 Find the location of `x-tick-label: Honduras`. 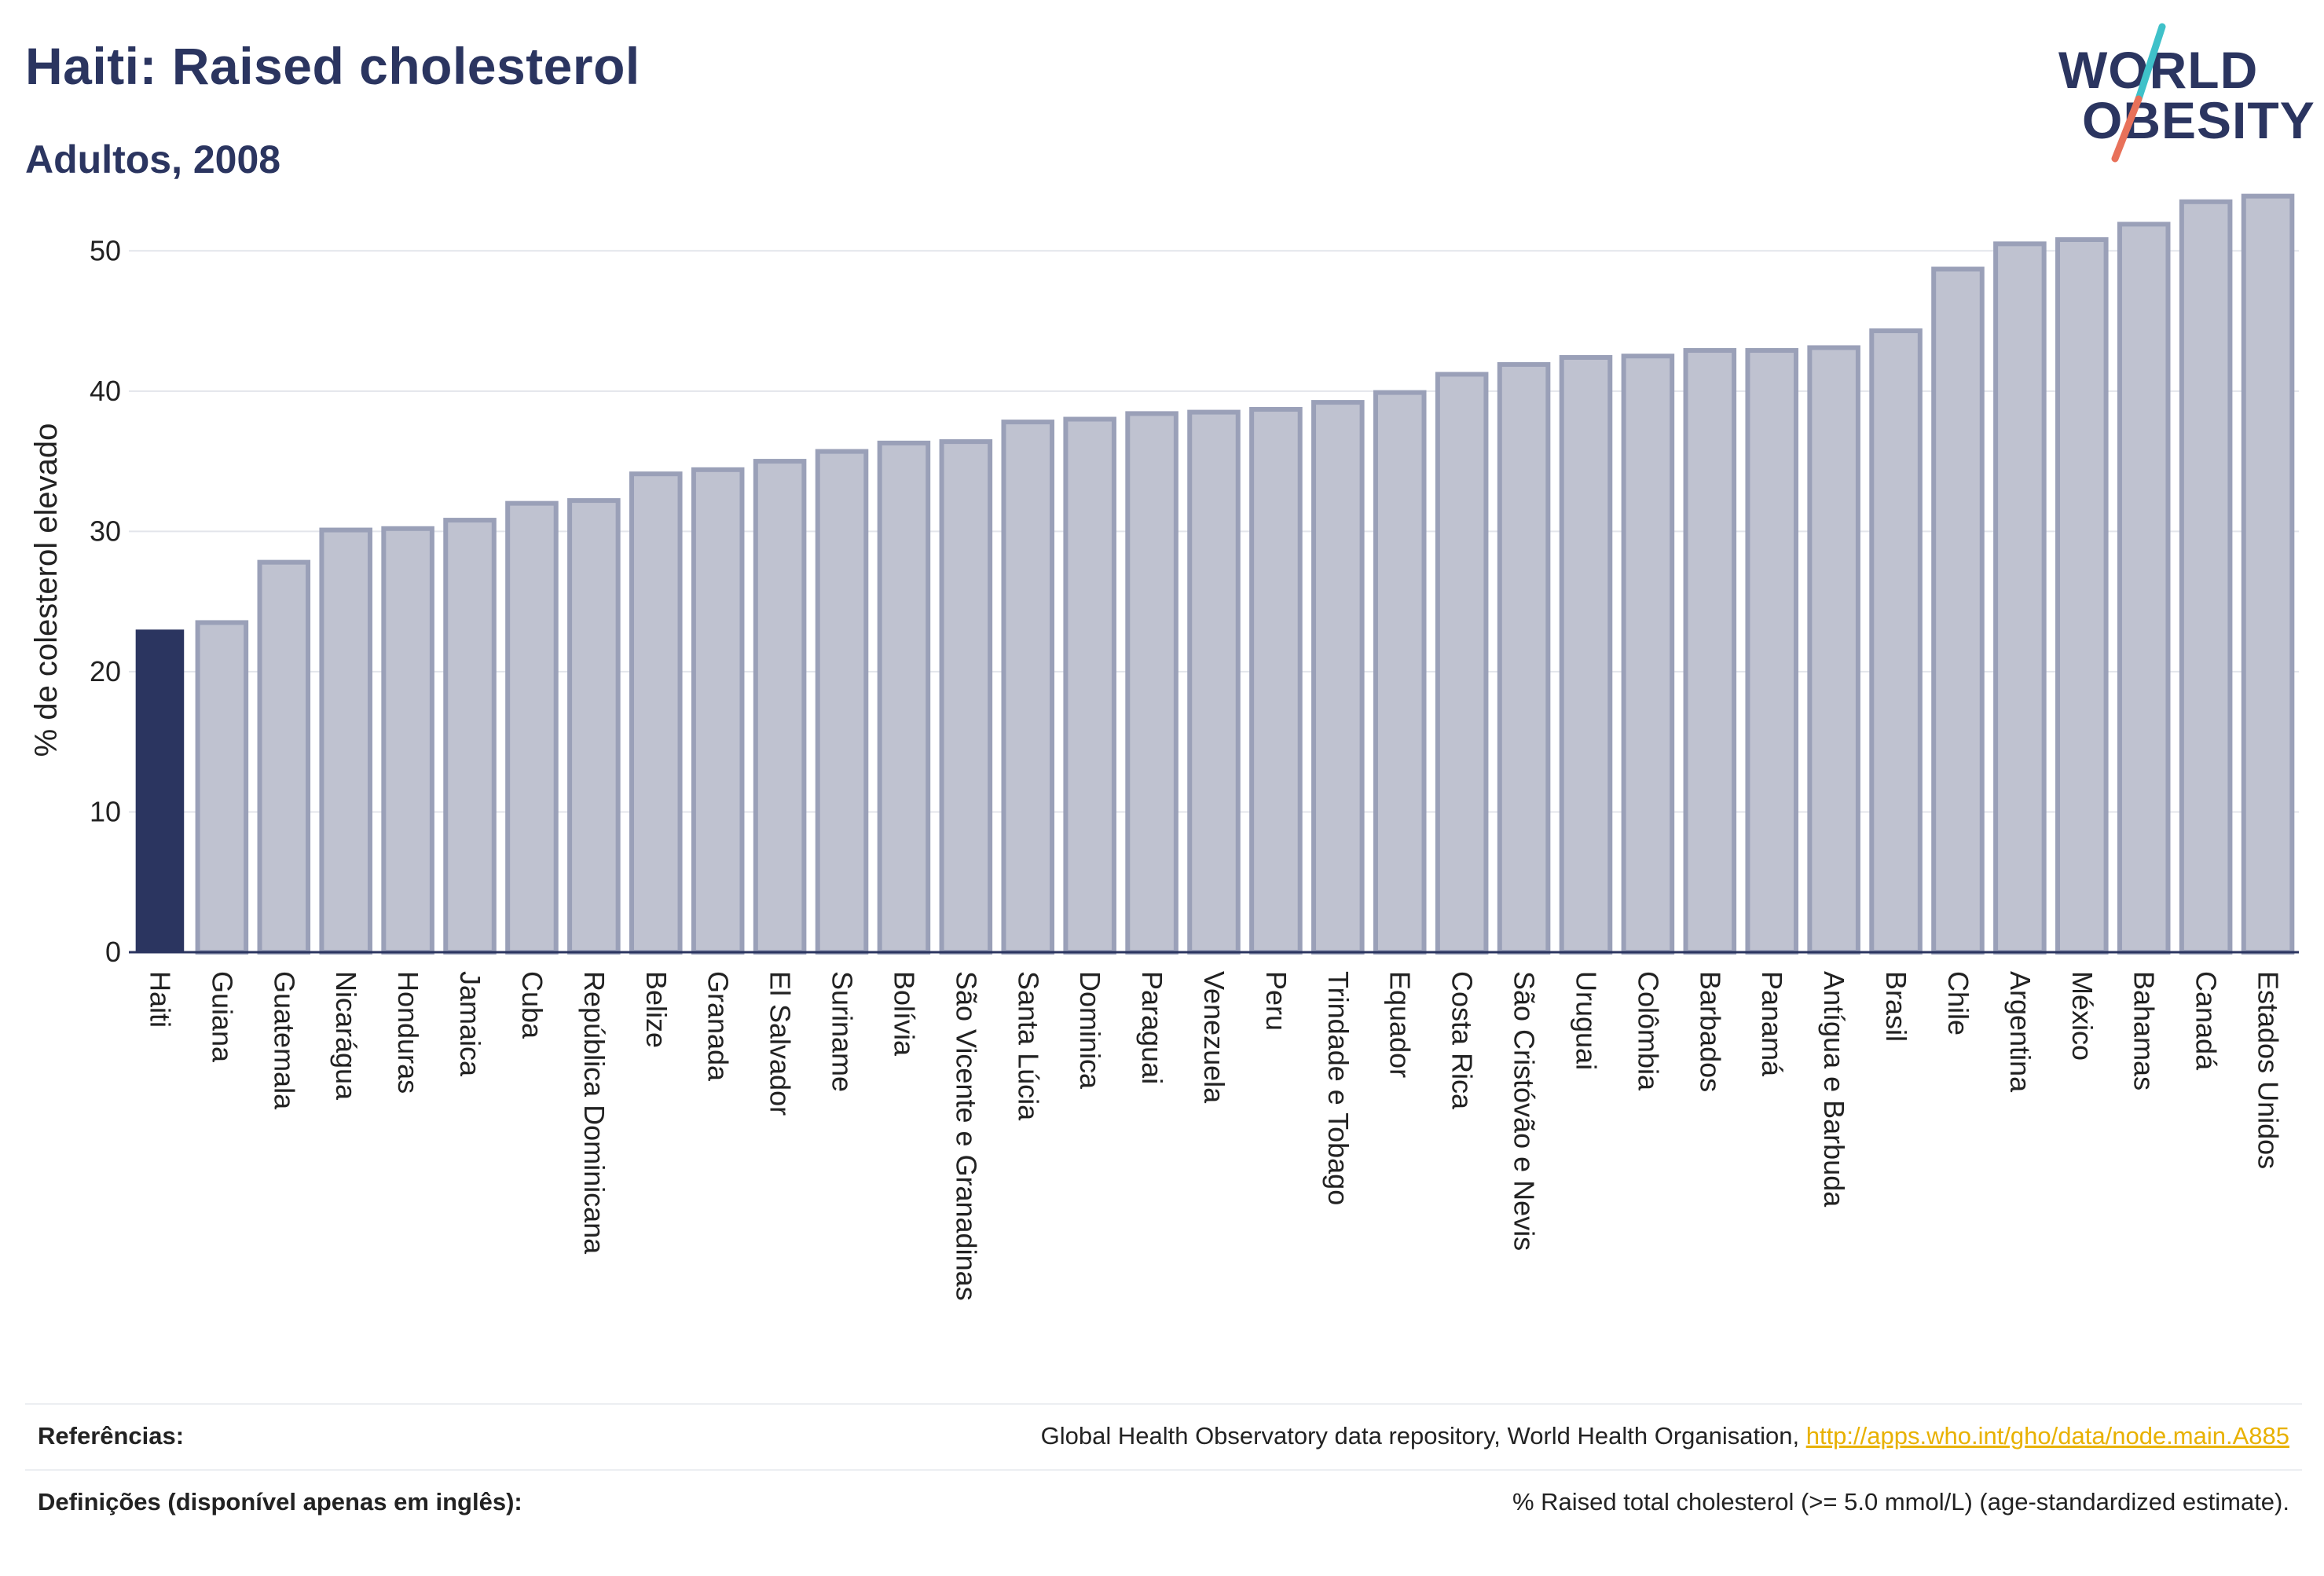

x-tick-label: Honduras is located at coordinates (408, 1032).